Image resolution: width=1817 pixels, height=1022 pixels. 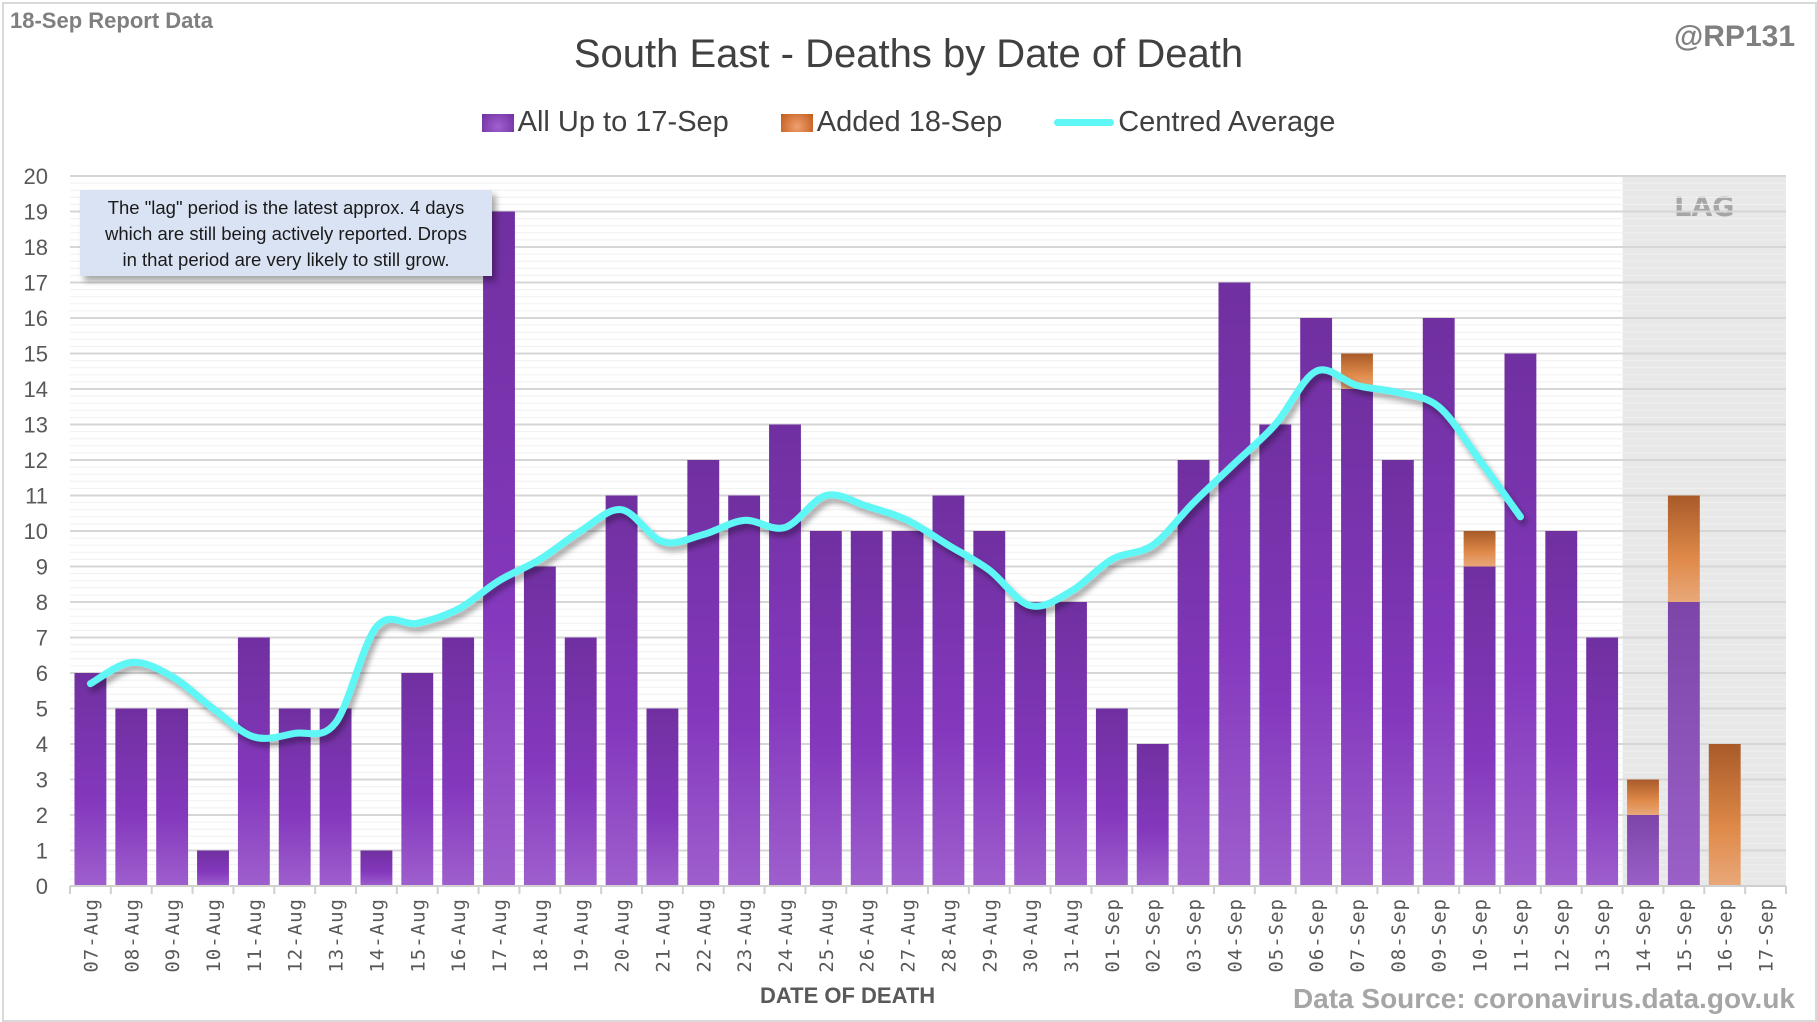 What do you see at coordinates (1235, 935) in the screenshot?
I see `x-tick-label: 04-Sep` at bounding box center [1235, 935].